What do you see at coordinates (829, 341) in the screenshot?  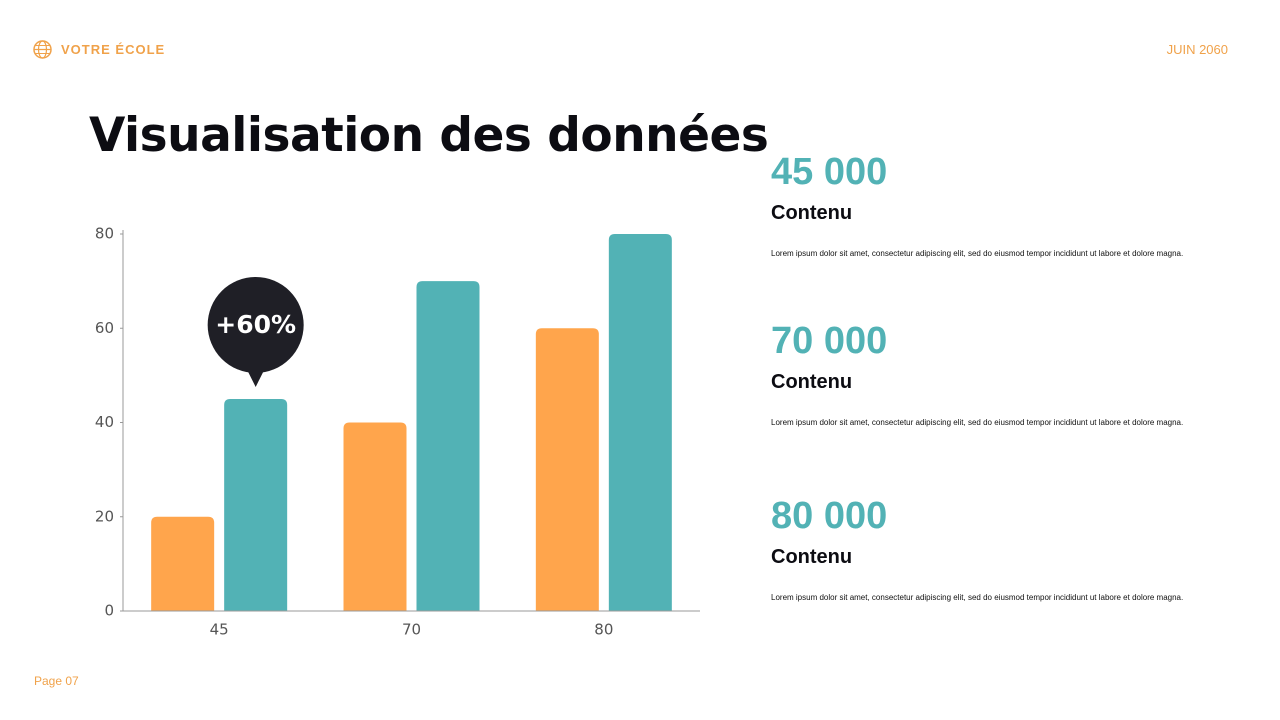 I see `stat-value: 70 000` at bounding box center [829, 341].